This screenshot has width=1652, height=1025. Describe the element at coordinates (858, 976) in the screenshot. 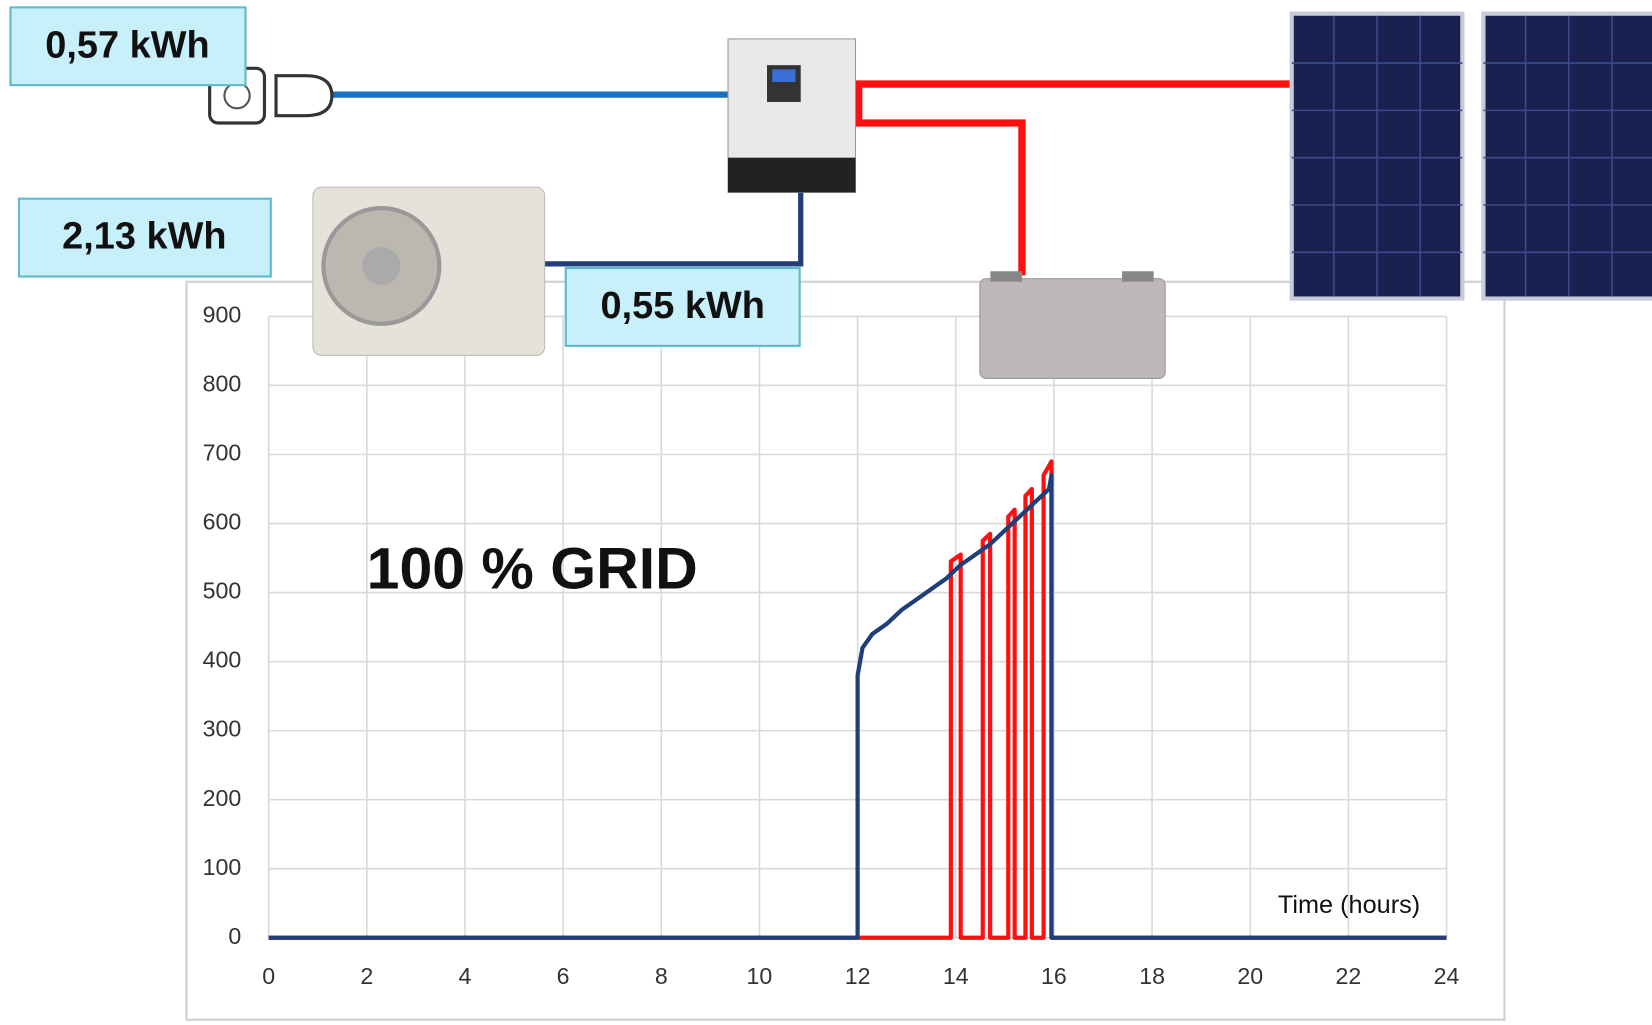

I see `x-tick-label: 12` at that location.